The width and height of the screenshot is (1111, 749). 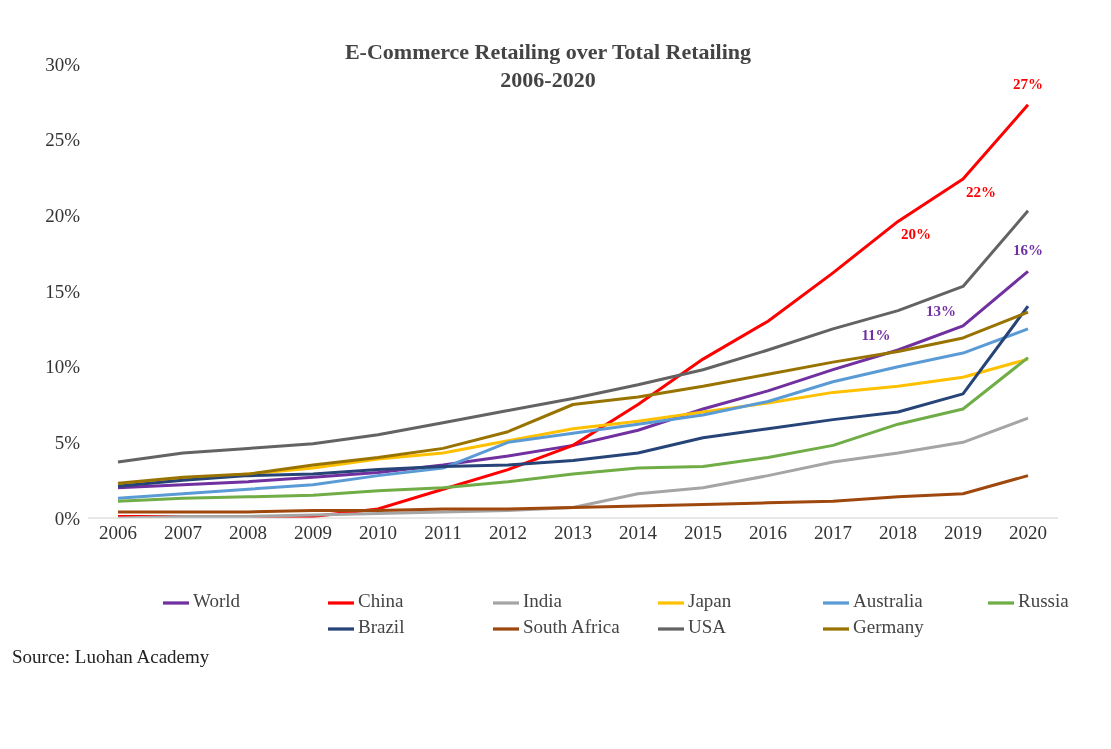 I want to click on x-tick-label: 2011, so click(x=443, y=533).